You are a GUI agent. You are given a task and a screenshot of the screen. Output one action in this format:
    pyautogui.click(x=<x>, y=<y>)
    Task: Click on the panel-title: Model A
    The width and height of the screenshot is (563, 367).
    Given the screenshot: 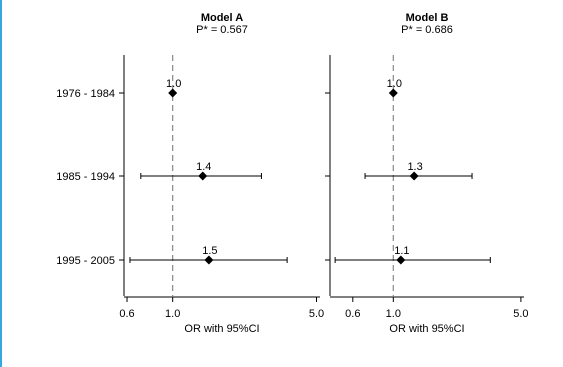 What is the action you would take?
    pyautogui.click(x=222, y=18)
    